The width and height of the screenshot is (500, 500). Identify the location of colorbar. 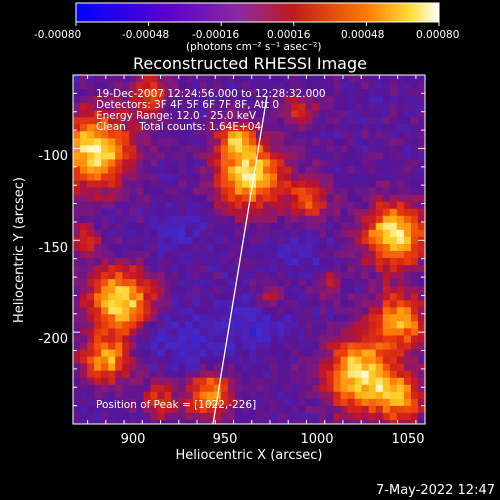
(257, 12).